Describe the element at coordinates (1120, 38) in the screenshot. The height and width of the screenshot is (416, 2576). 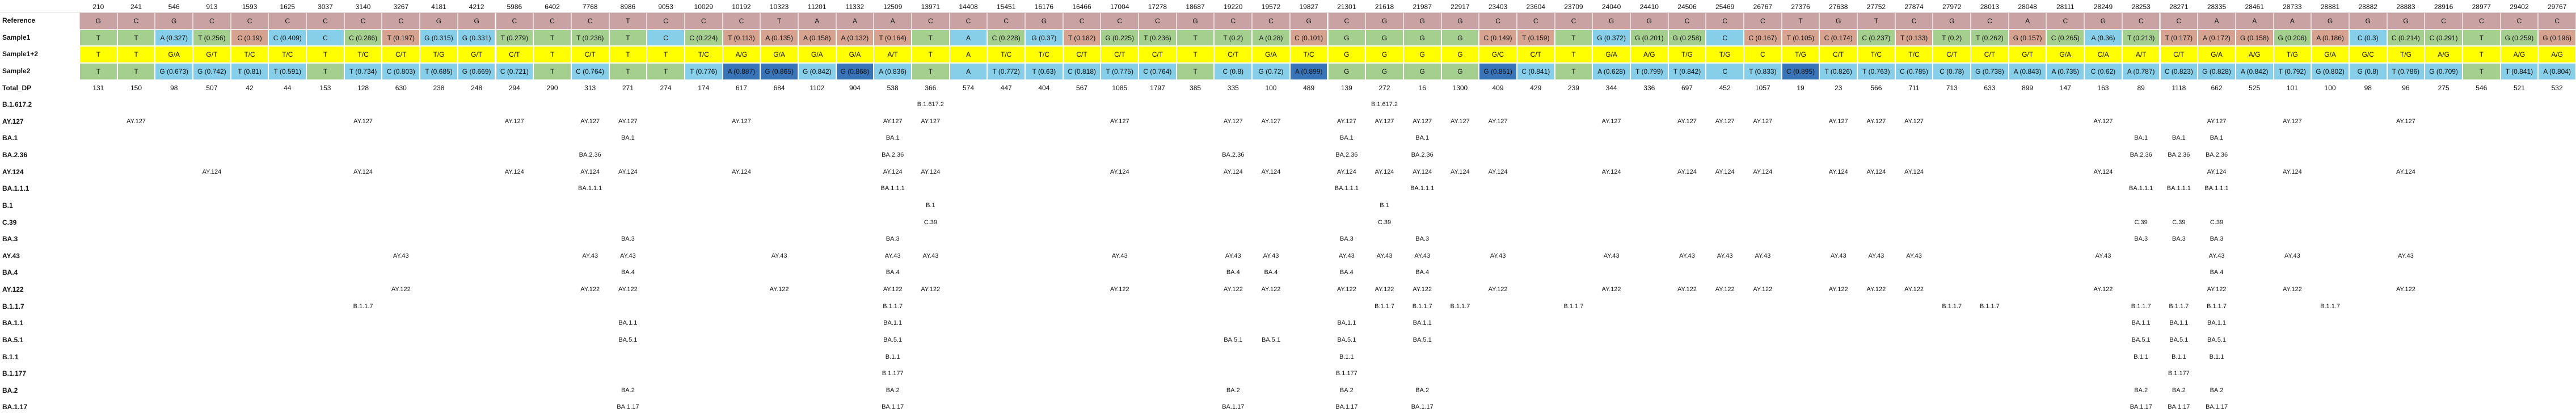
I see `base-cell: G (0.225)` at that location.